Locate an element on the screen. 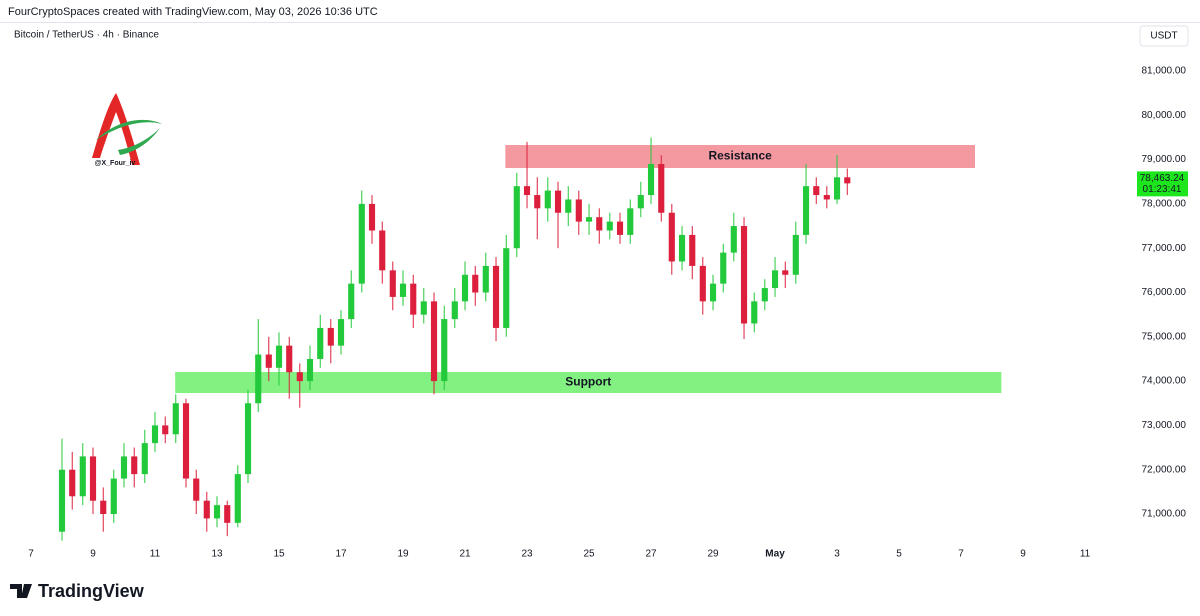 This screenshot has width=1200, height=616. zone-label: Support is located at coordinates (588, 382).